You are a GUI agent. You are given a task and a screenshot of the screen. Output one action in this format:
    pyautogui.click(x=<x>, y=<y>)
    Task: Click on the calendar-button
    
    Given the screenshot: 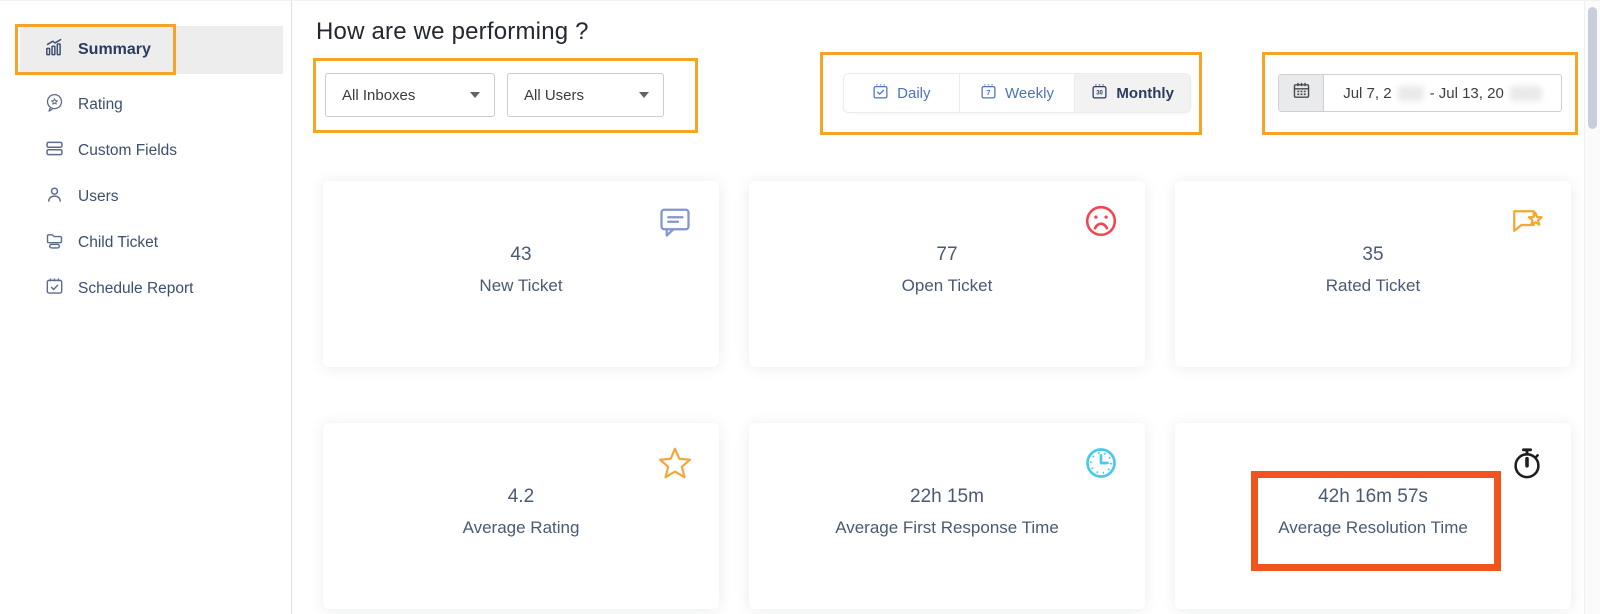 What is the action you would take?
    pyautogui.click(x=1301, y=93)
    